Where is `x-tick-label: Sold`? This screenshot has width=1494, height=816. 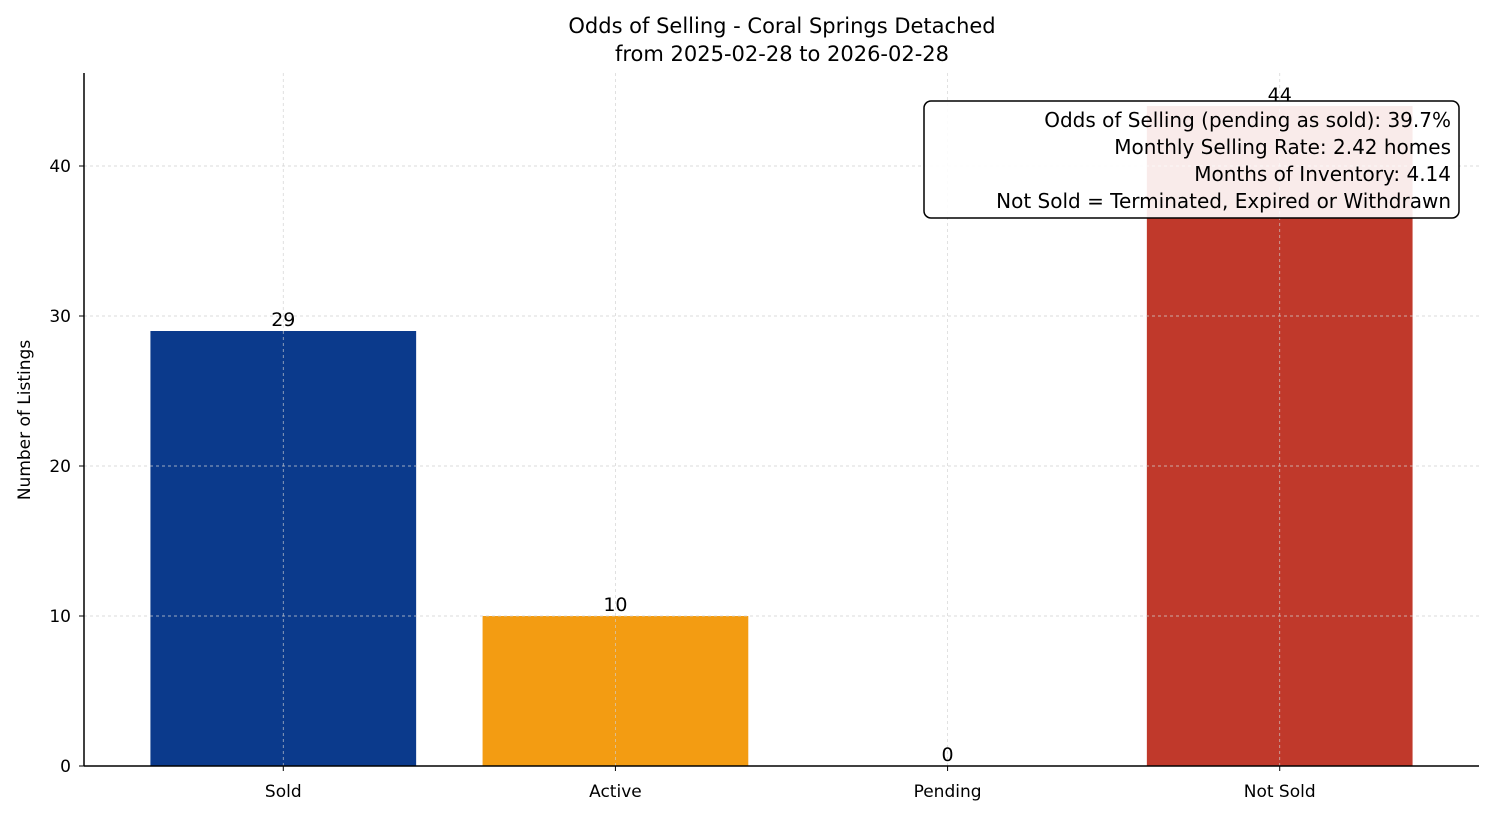
x-tick-label: Sold is located at coordinates (283, 792).